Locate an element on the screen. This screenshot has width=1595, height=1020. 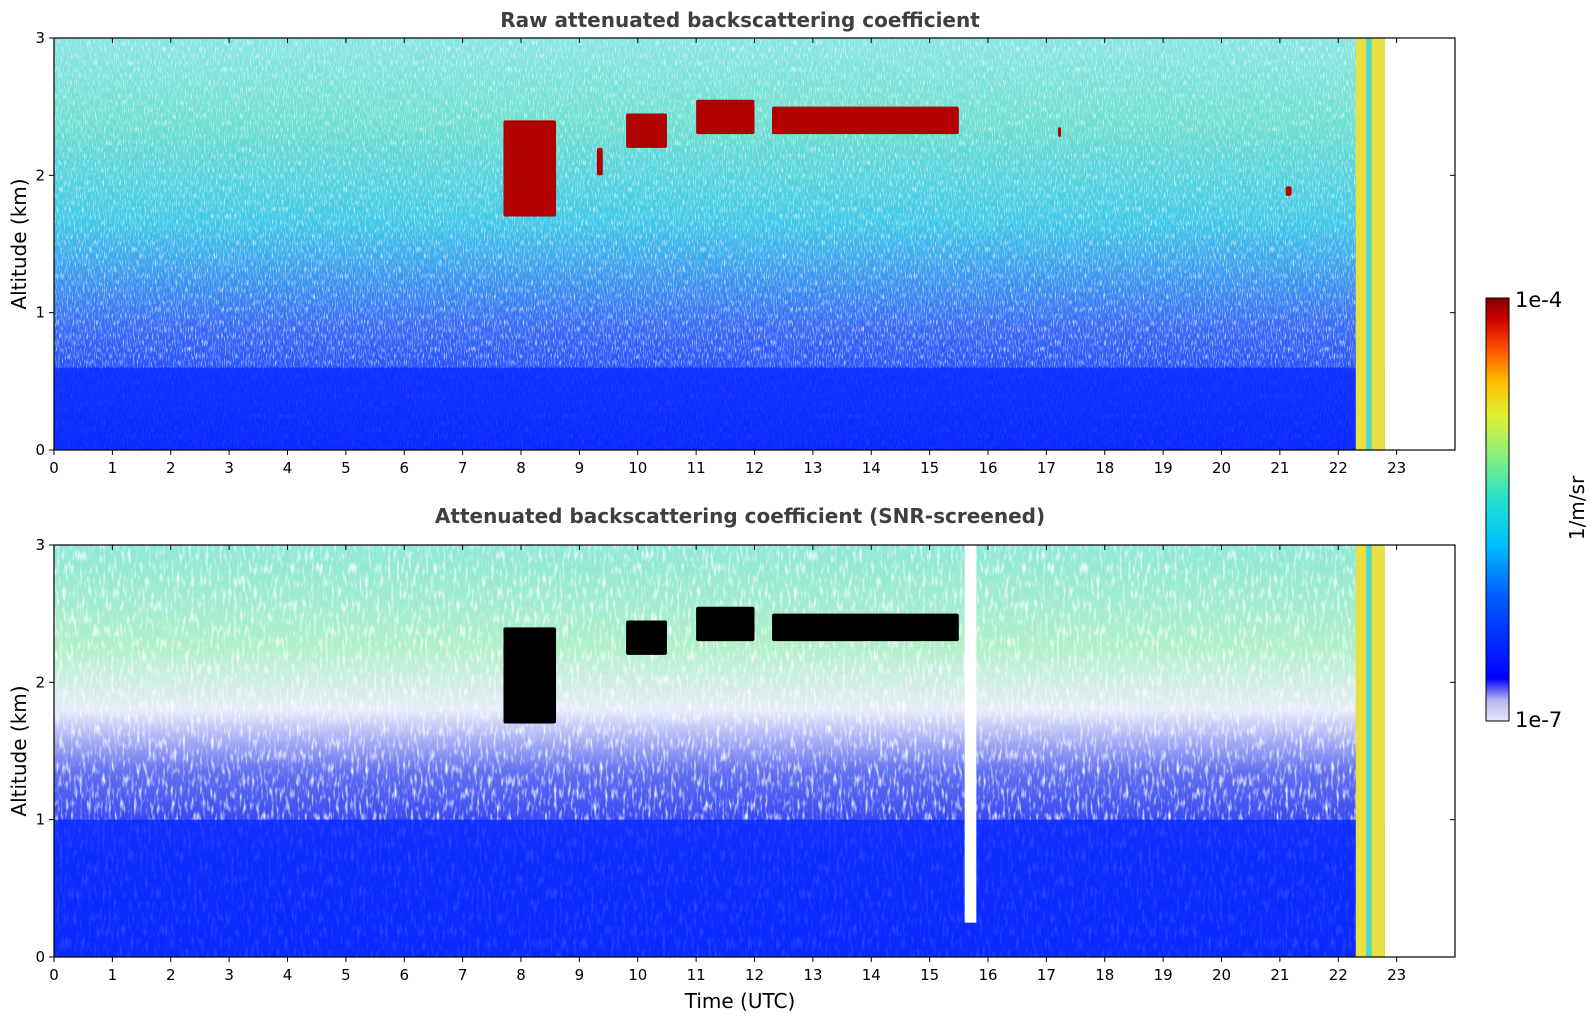
colorbar-max-label: 1e-4 is located at coordinates (1538, 300).